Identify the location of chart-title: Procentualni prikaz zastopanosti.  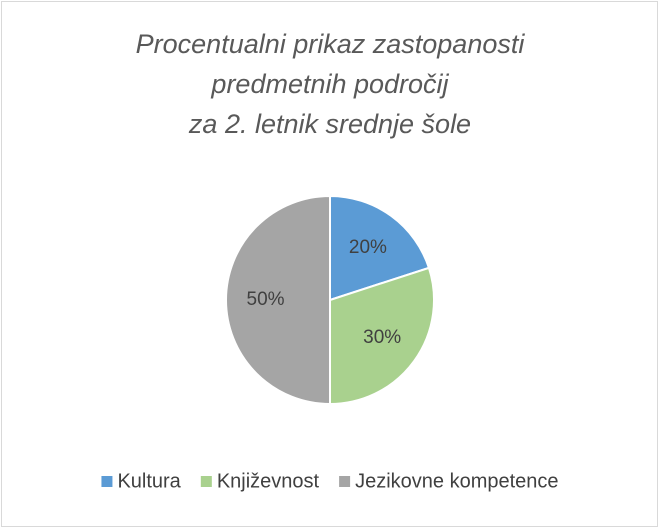
(331, 44).